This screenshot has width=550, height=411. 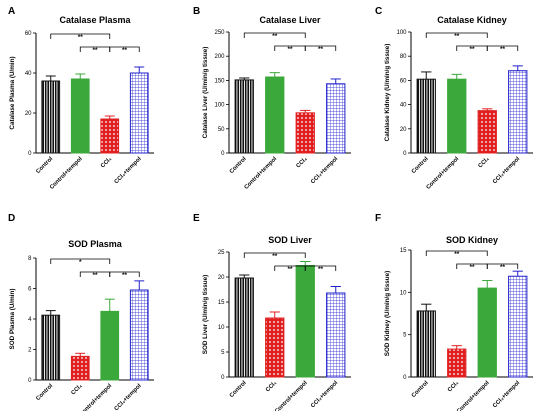 What do you see at coordinates (378, 11) in the screenshot?
I see `panel-letter: C` at bounding box center [378, 11].